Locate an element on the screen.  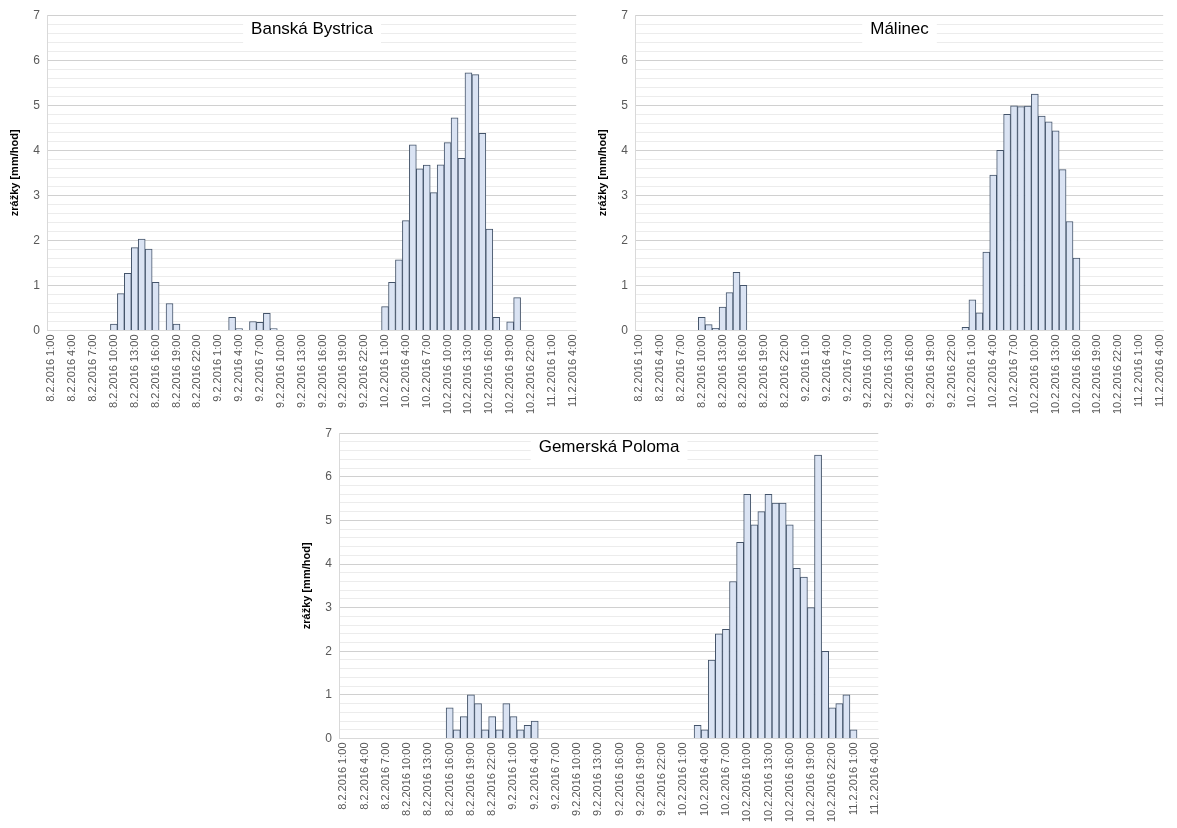
chart-title: Banská Bystrica is located at coordinates (312, 28).